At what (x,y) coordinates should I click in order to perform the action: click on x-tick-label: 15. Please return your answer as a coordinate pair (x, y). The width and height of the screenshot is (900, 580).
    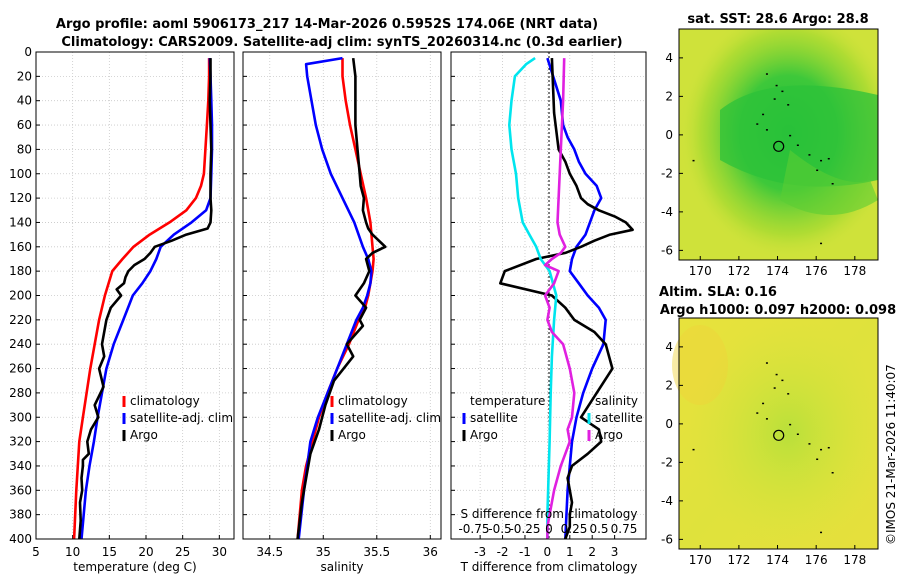
    Looking at the image, I should click on (109, 552).